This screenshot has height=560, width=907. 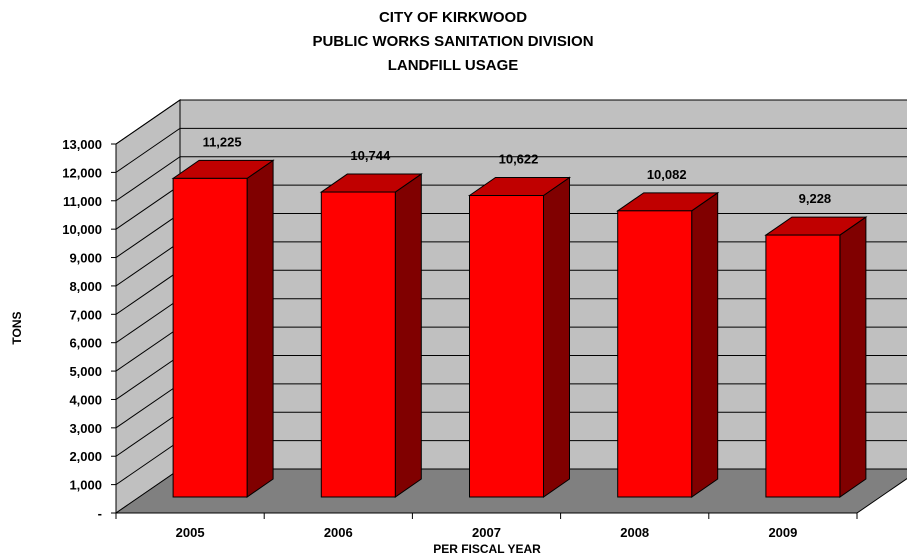 What do you see at coordinates (85, 485) in the screenshot?
I see `y-tick-label: 1,000` at bounding box center [85, 485].